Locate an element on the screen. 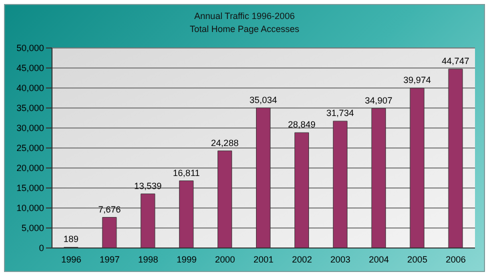 Image resolution: width=489 pixels, height=276 pixels. x-tick-label: 2003 is located at coordinates (340, 259).